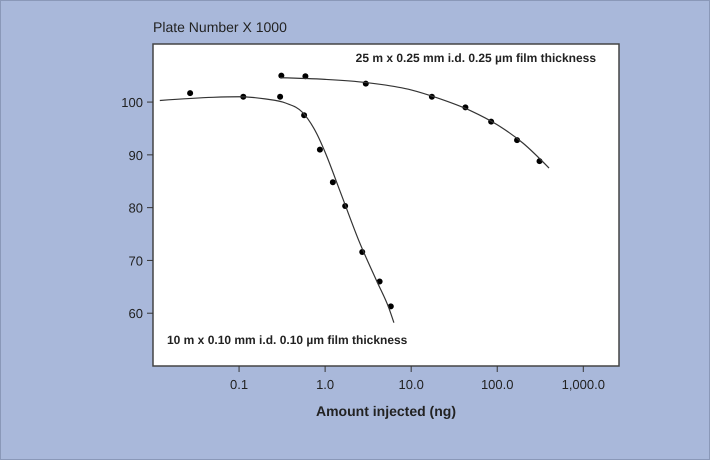  What do you see at coordinates (135, 155) in the screenshot?
I see `y-tick-label: 90` at bounding box center [135, 155].